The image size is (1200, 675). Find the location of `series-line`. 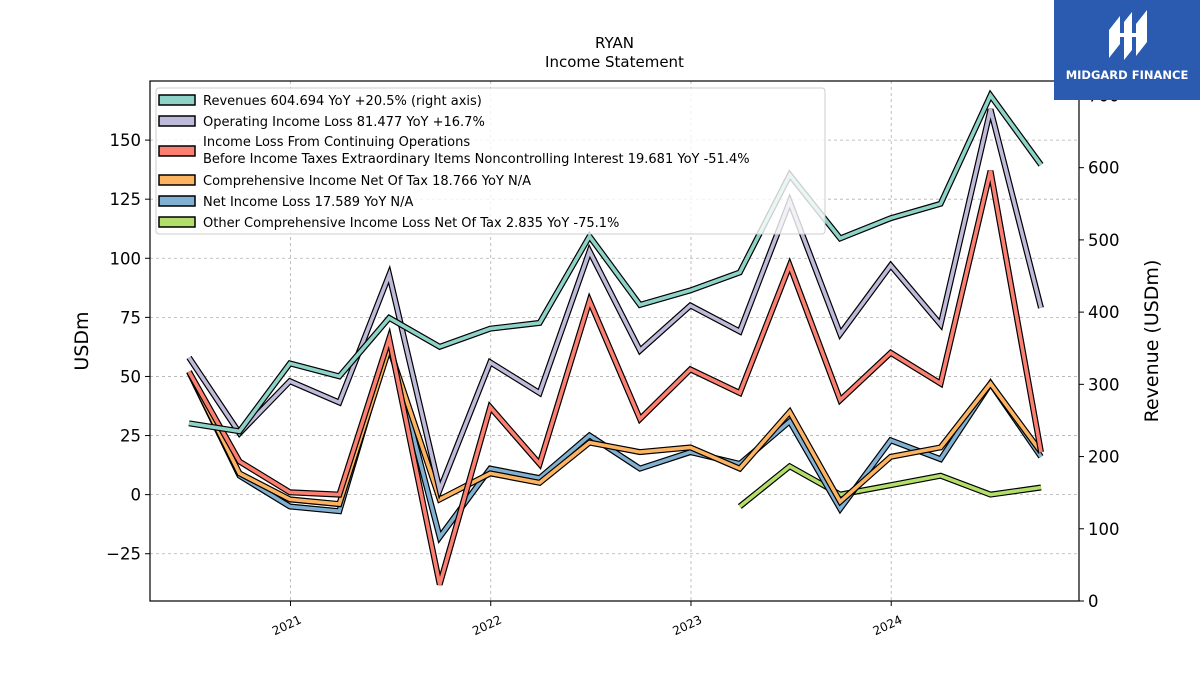

series-line is located at coordinates (890, 486).